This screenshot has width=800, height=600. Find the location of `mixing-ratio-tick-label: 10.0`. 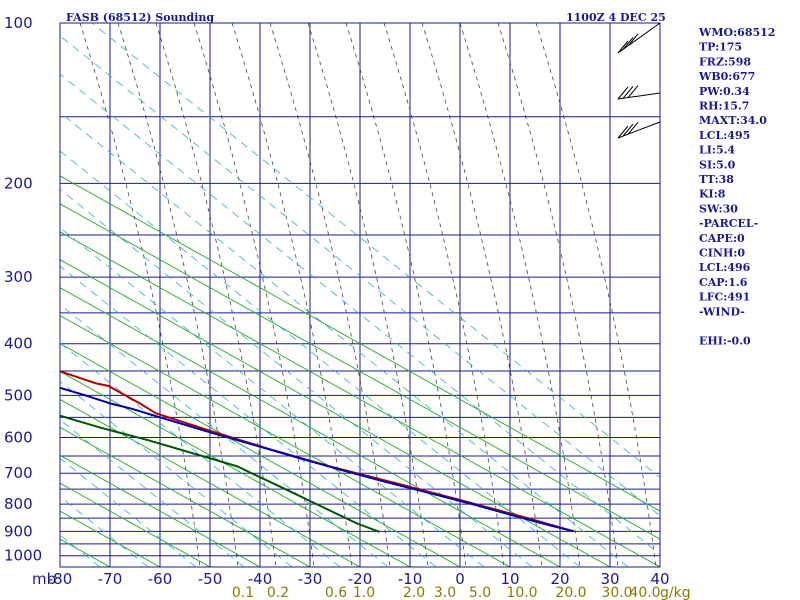

mixing-ratio-tick-label: 10.0 is located at coordinates (521, 592).